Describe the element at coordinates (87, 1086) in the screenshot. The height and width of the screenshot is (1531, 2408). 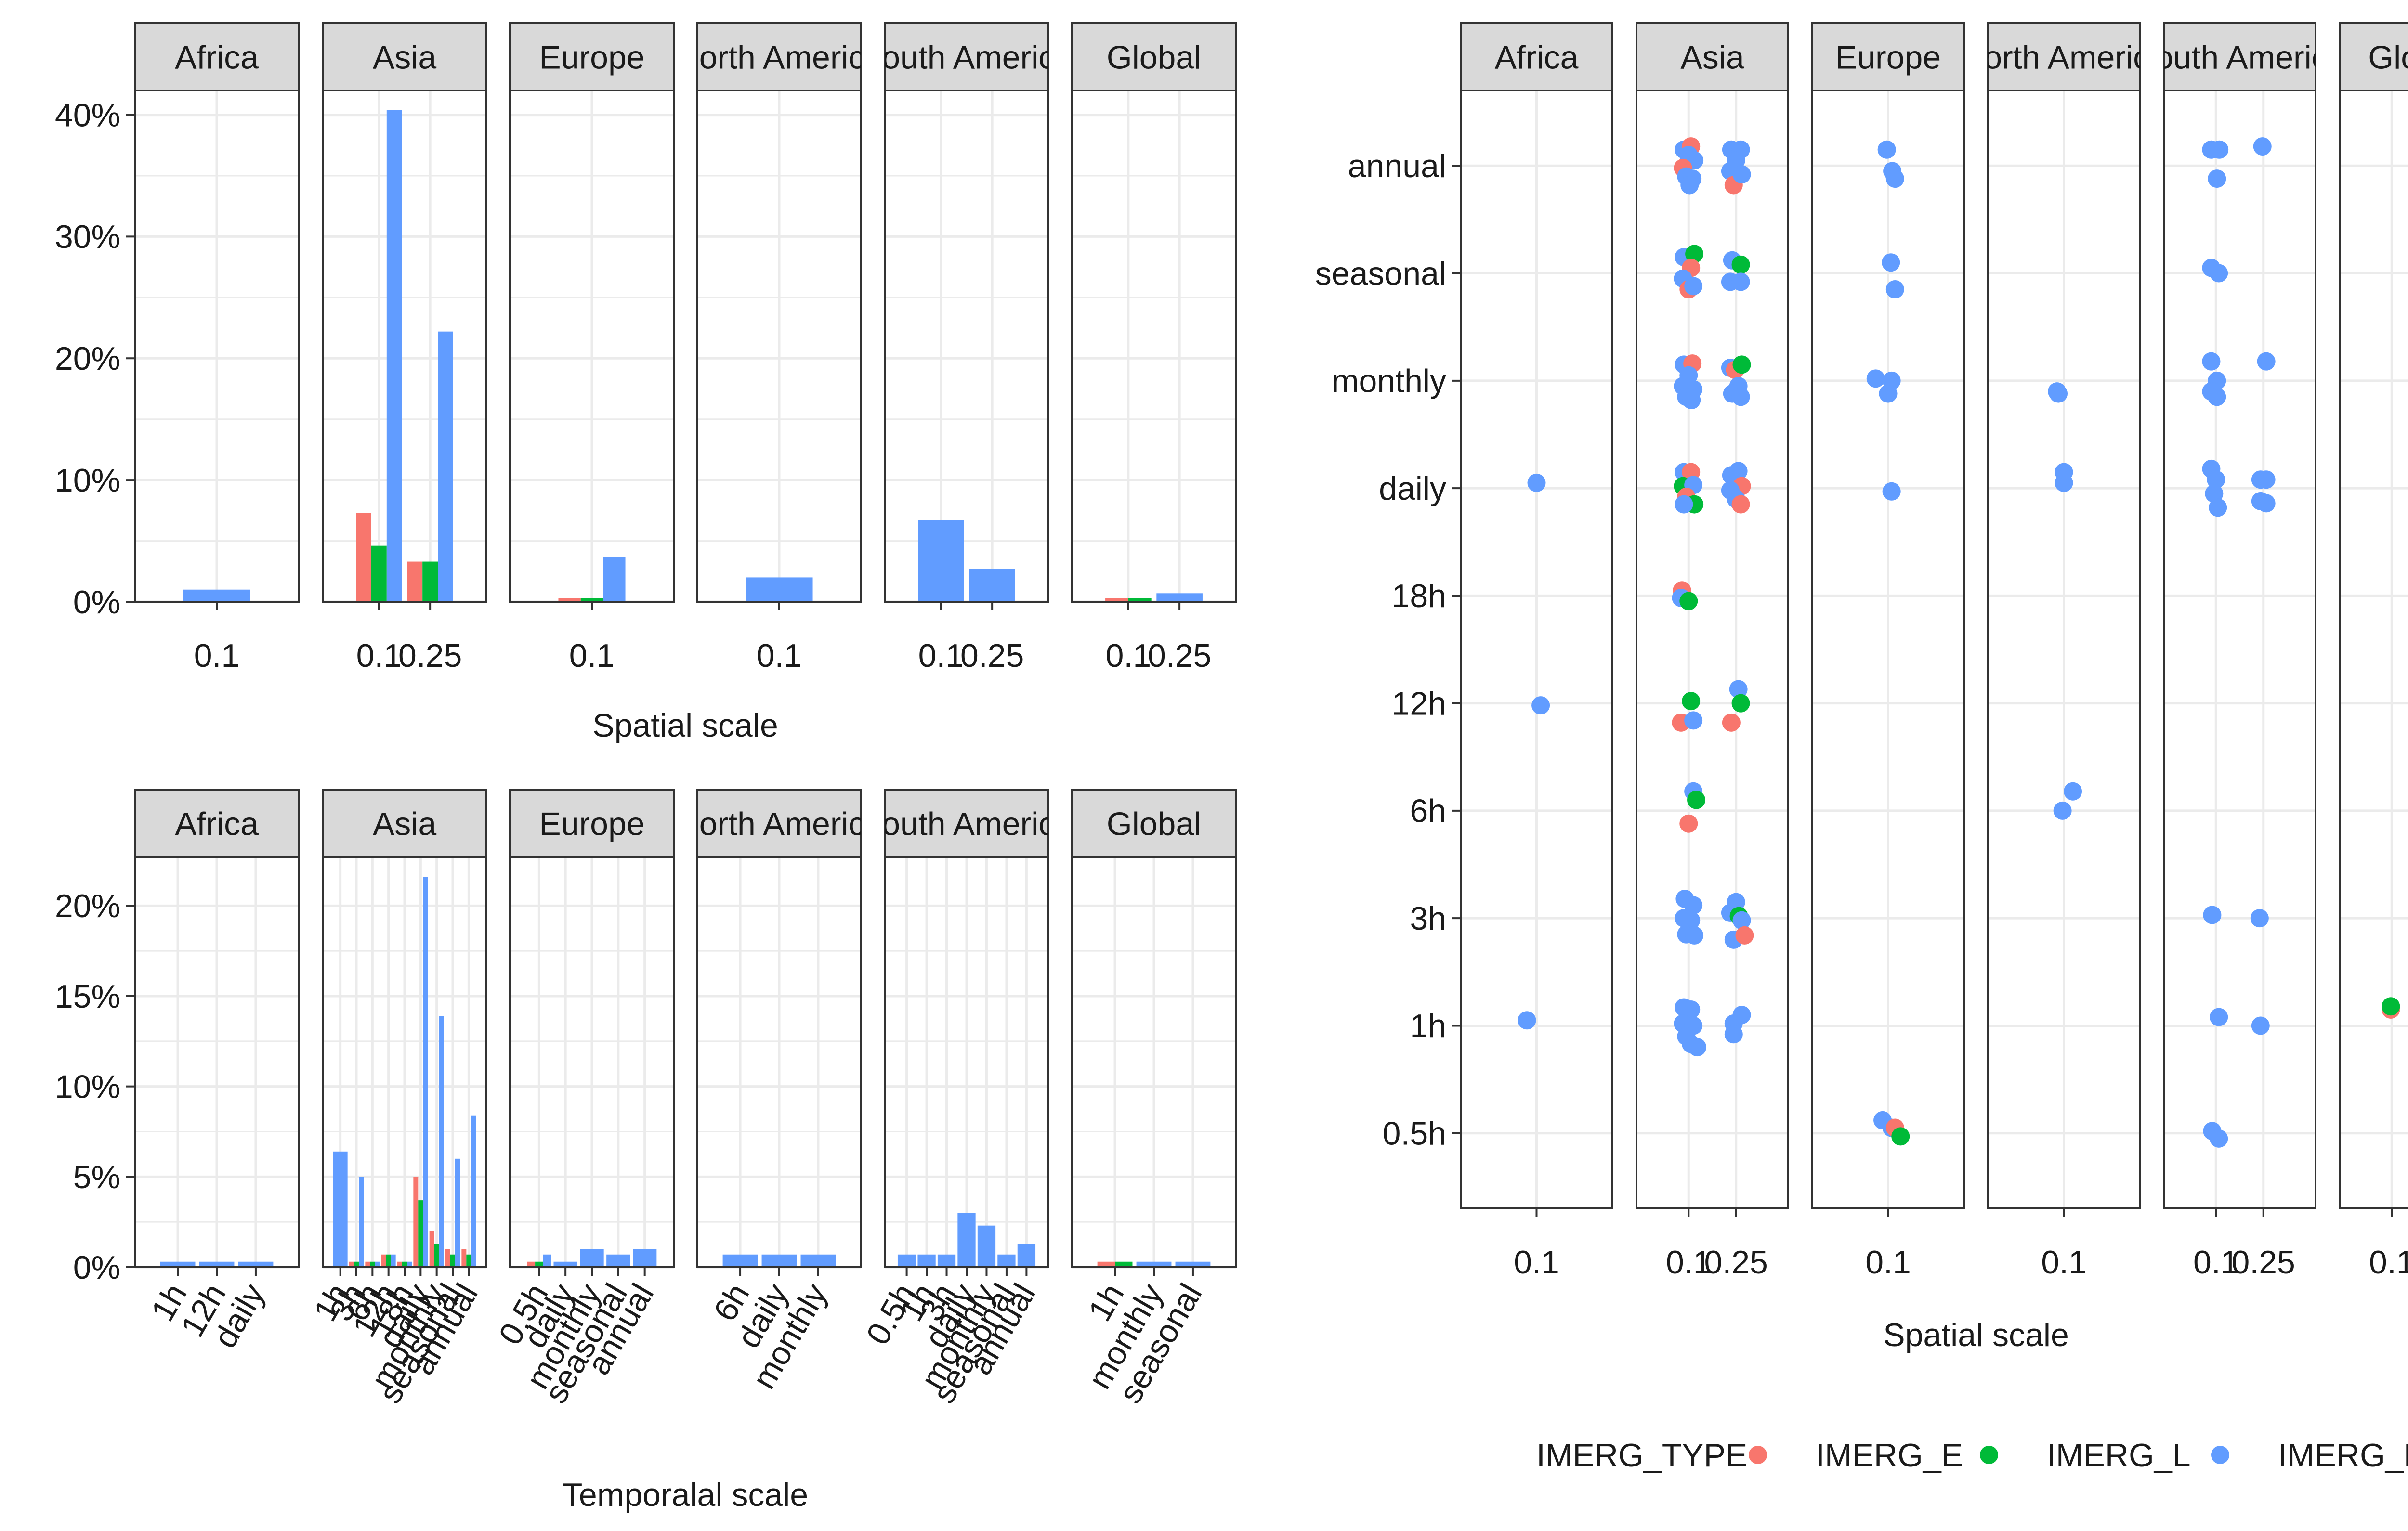
I see `temporal-y-tick-label: 10%` at that location.